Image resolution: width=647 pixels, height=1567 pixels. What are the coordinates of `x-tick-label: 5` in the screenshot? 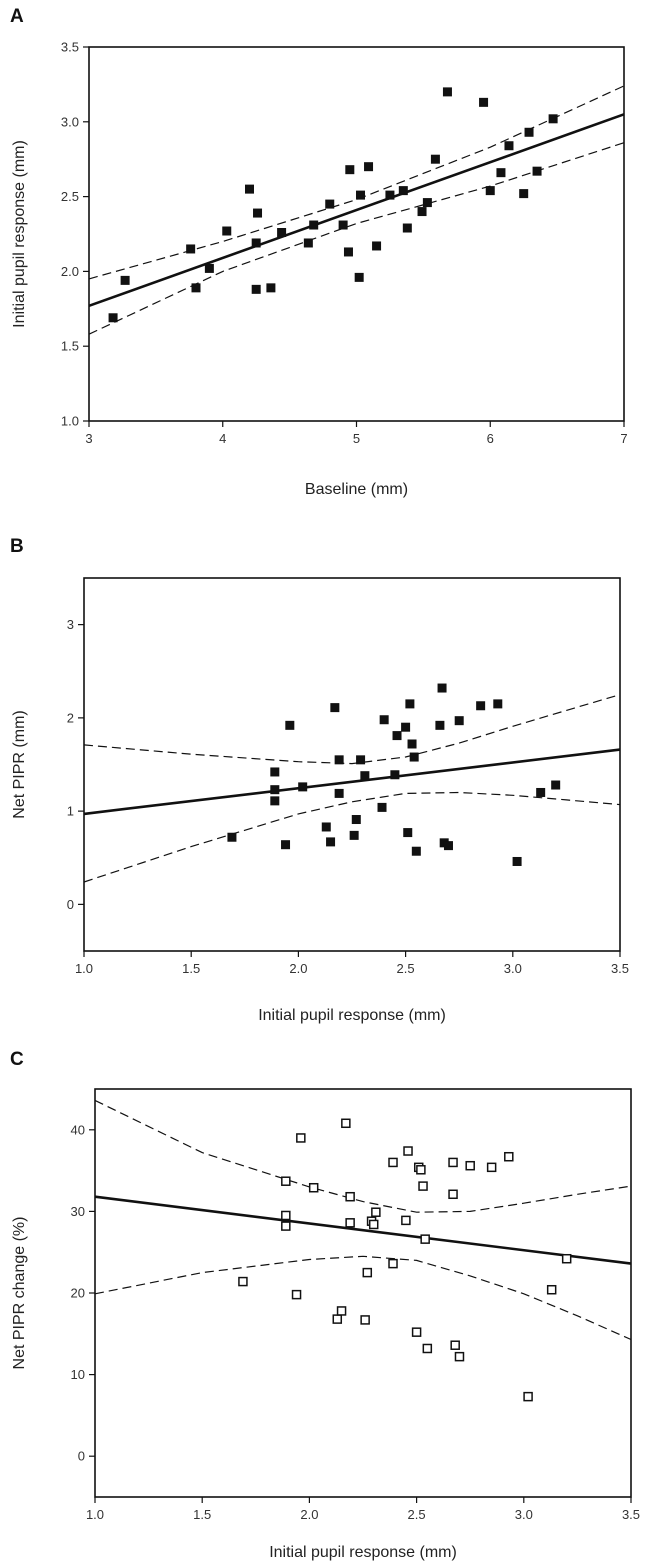 It's located at (356, 438).